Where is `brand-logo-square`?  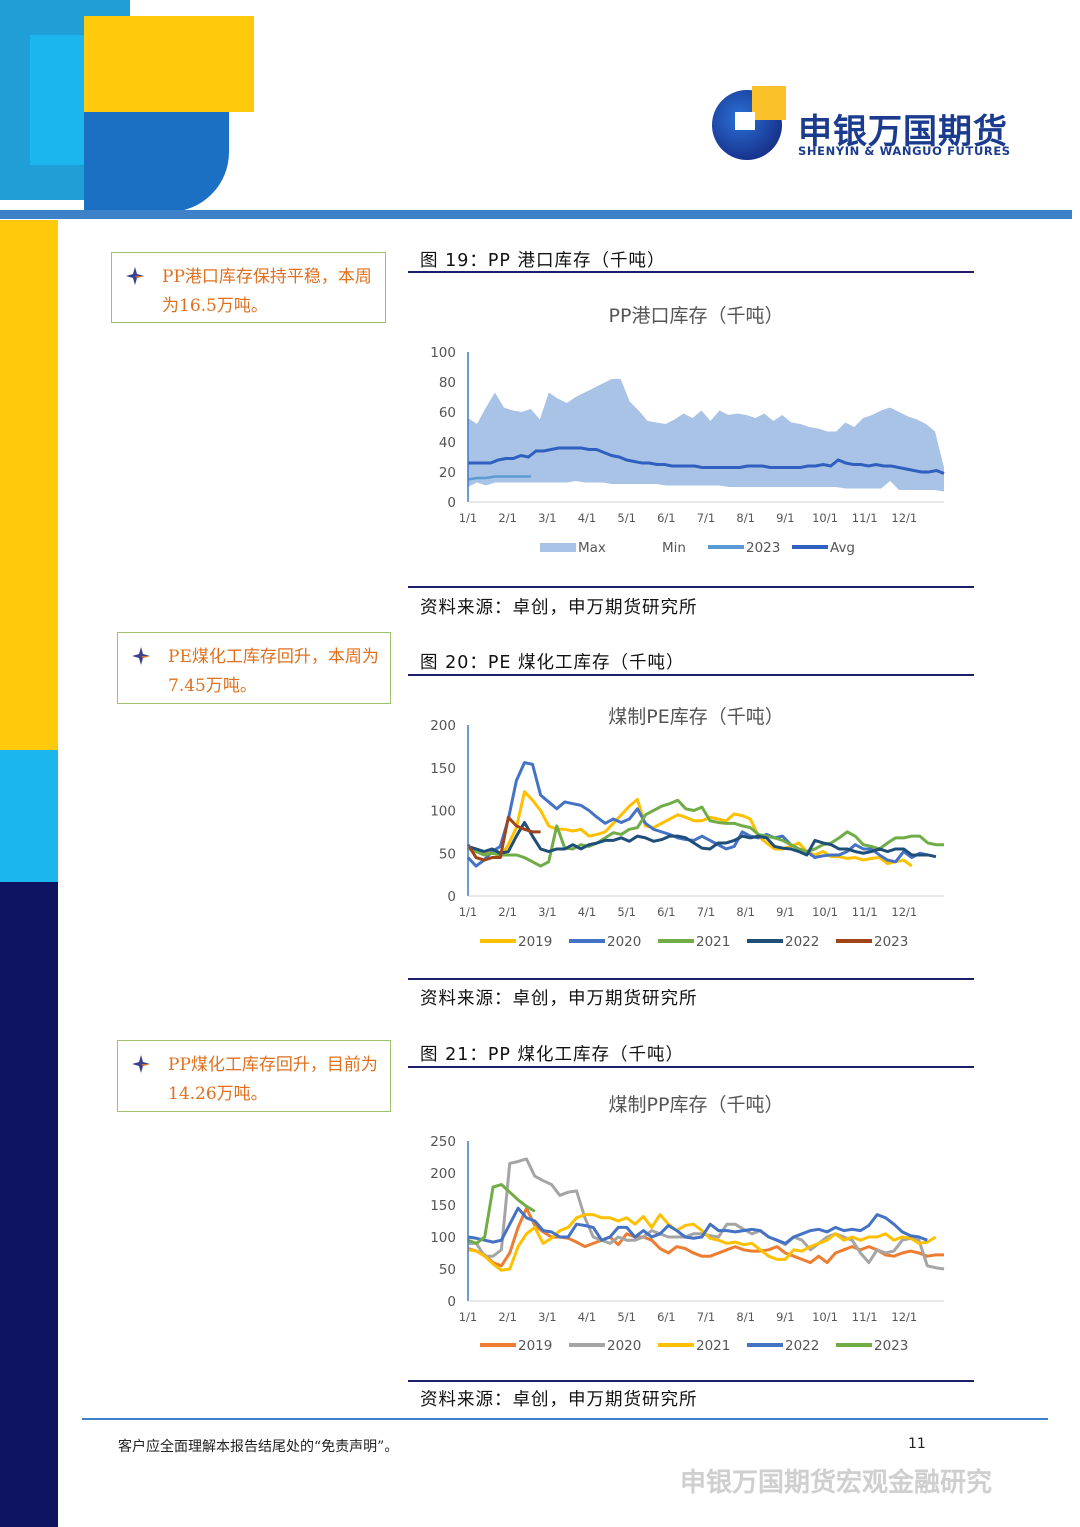
brand-logo-square is located at coordinates (769, 103).